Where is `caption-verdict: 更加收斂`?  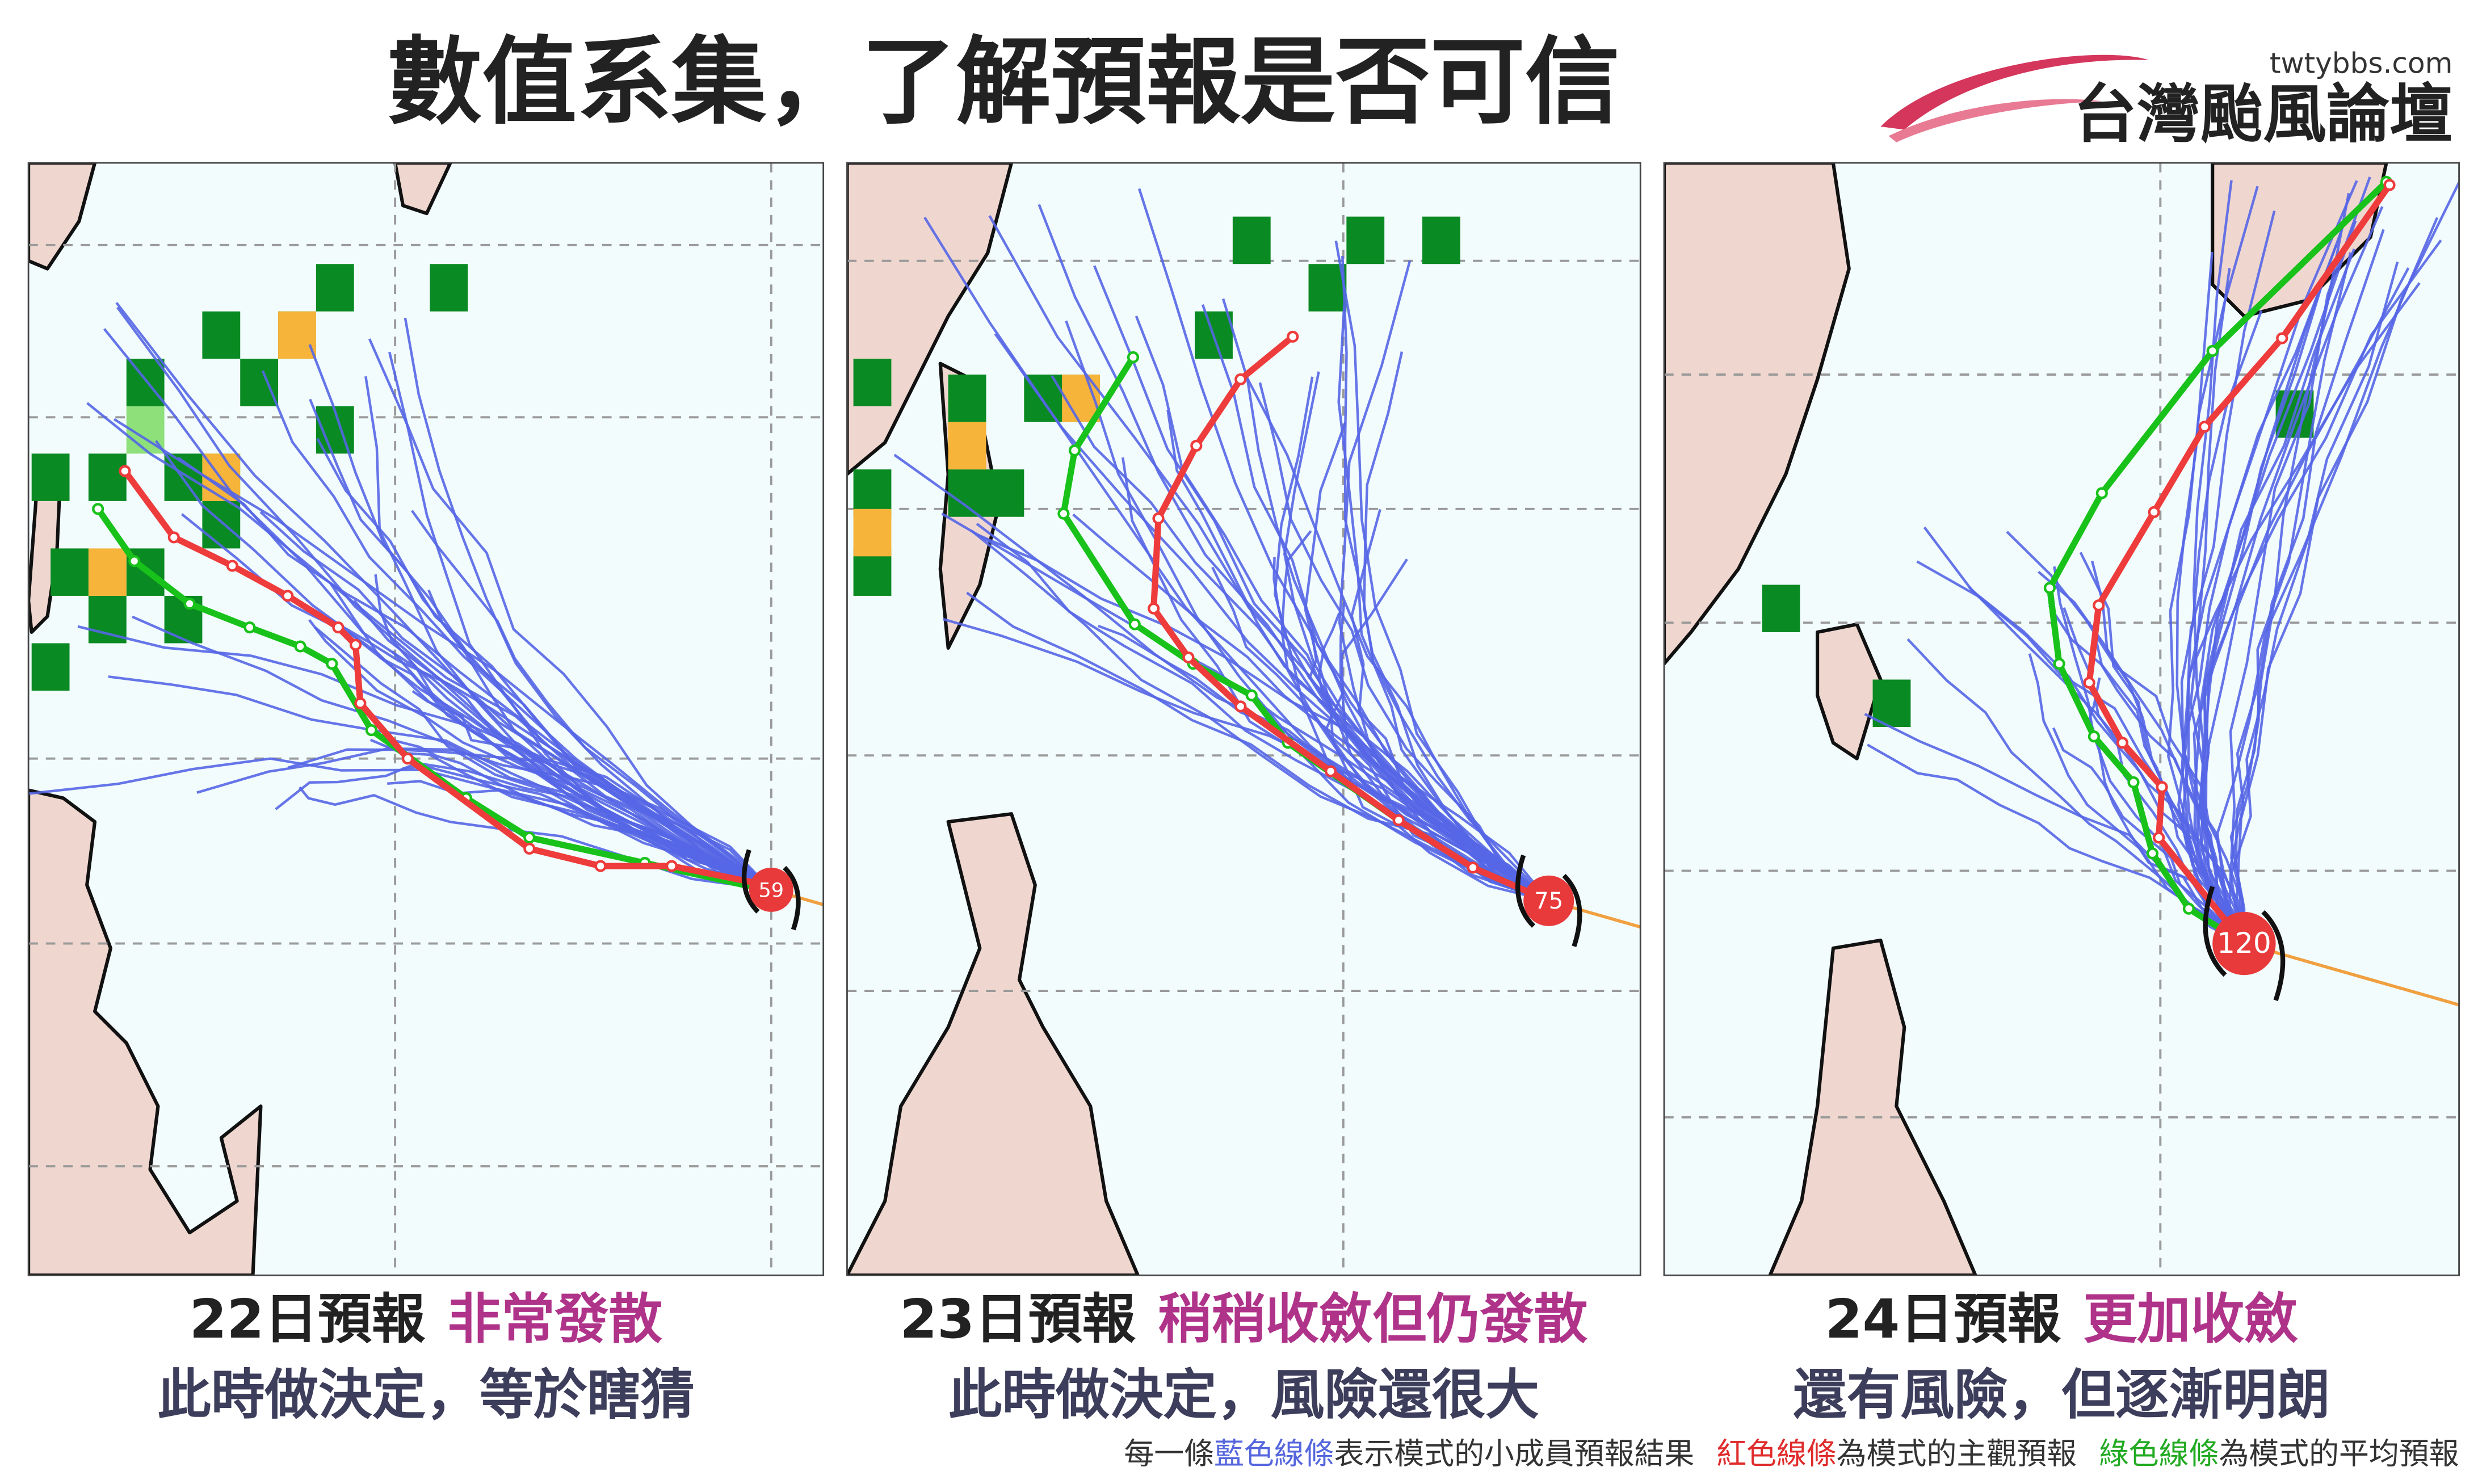 caption-verdict: 更加收斂 is located at coordinates (2190, 1320).